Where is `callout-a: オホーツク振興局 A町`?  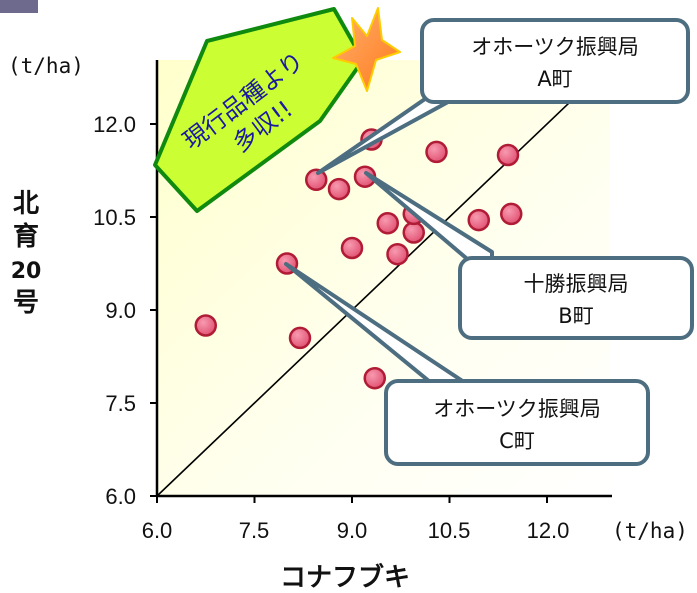
callout-a: オホーツク振興局 A町 is located at coordinates (555, 61).